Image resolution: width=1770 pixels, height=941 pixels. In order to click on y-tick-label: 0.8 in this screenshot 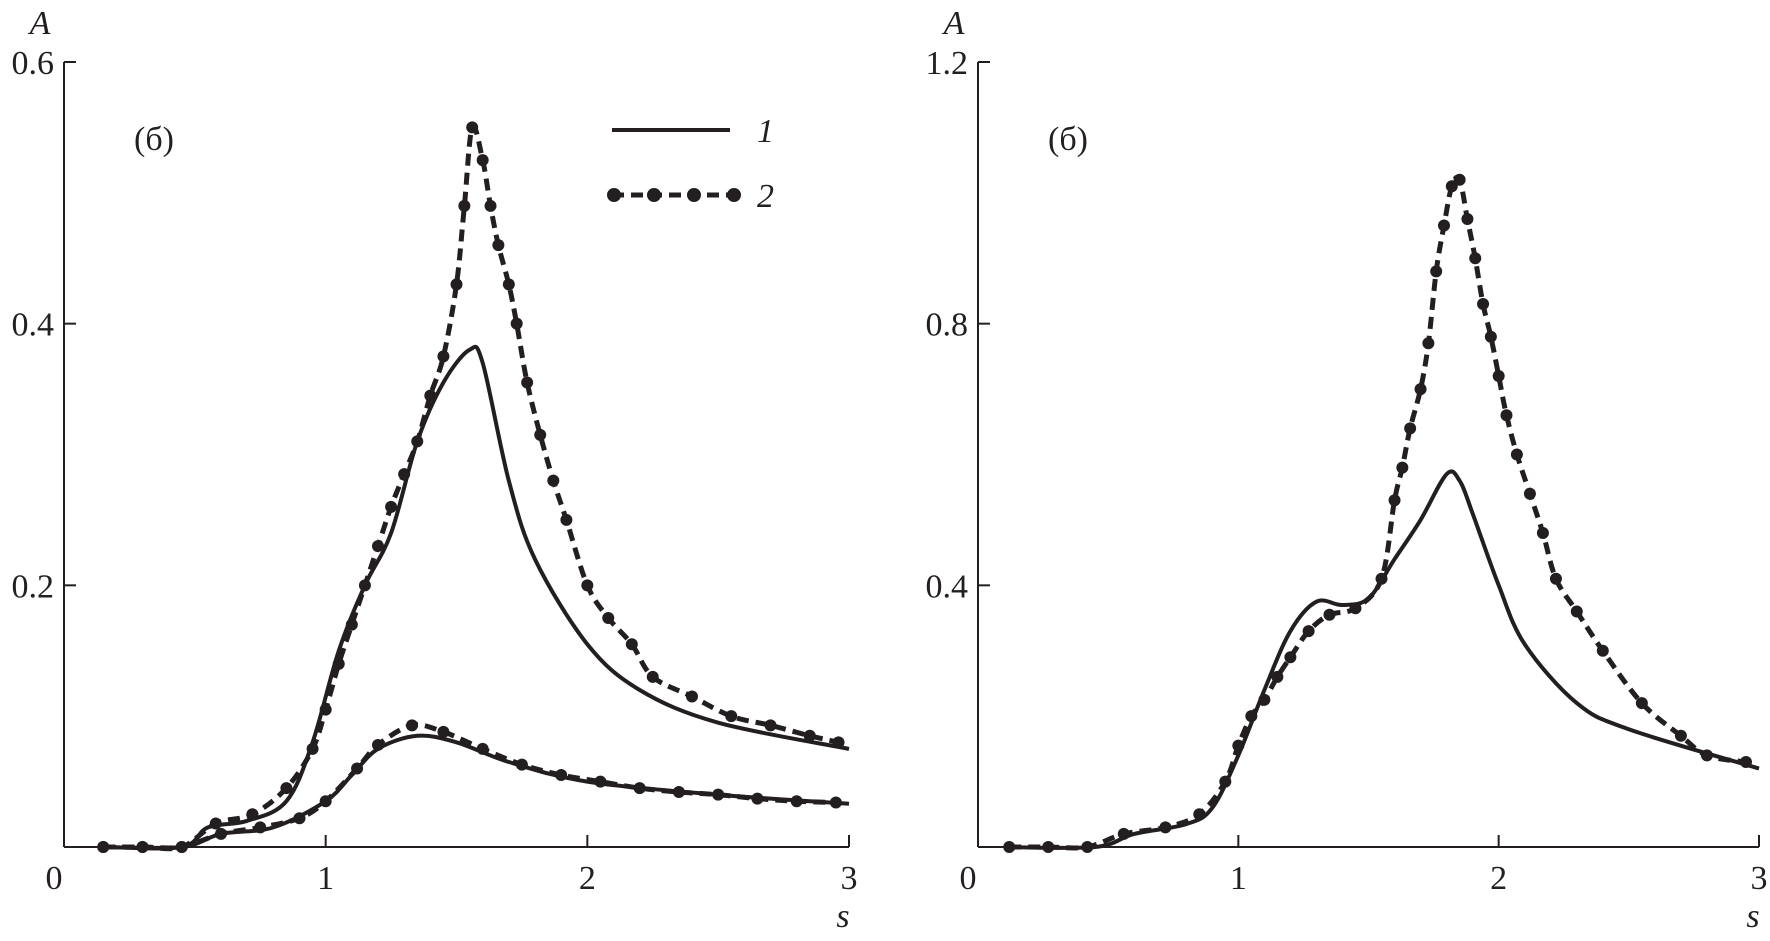, I will do `click(947, 325)`.